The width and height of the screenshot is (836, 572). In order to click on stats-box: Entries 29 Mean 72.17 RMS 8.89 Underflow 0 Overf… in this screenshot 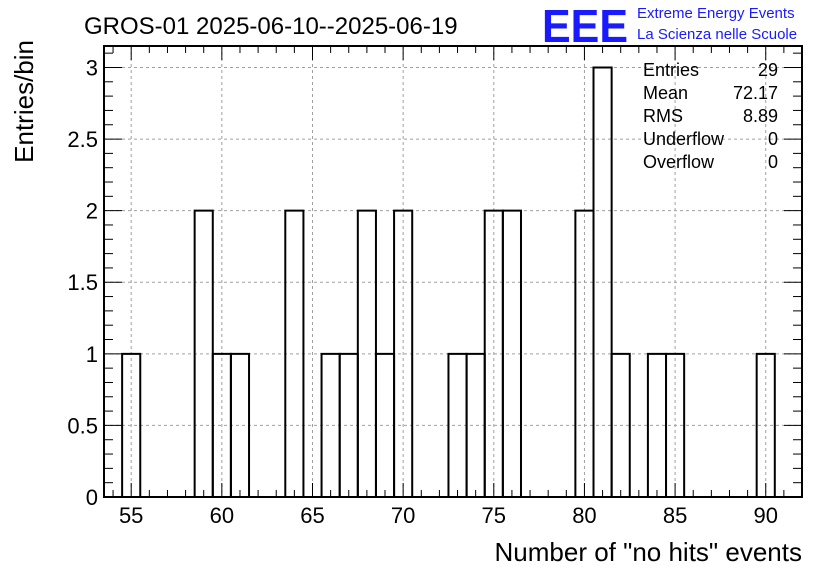, I will do `click(710, 116)`.